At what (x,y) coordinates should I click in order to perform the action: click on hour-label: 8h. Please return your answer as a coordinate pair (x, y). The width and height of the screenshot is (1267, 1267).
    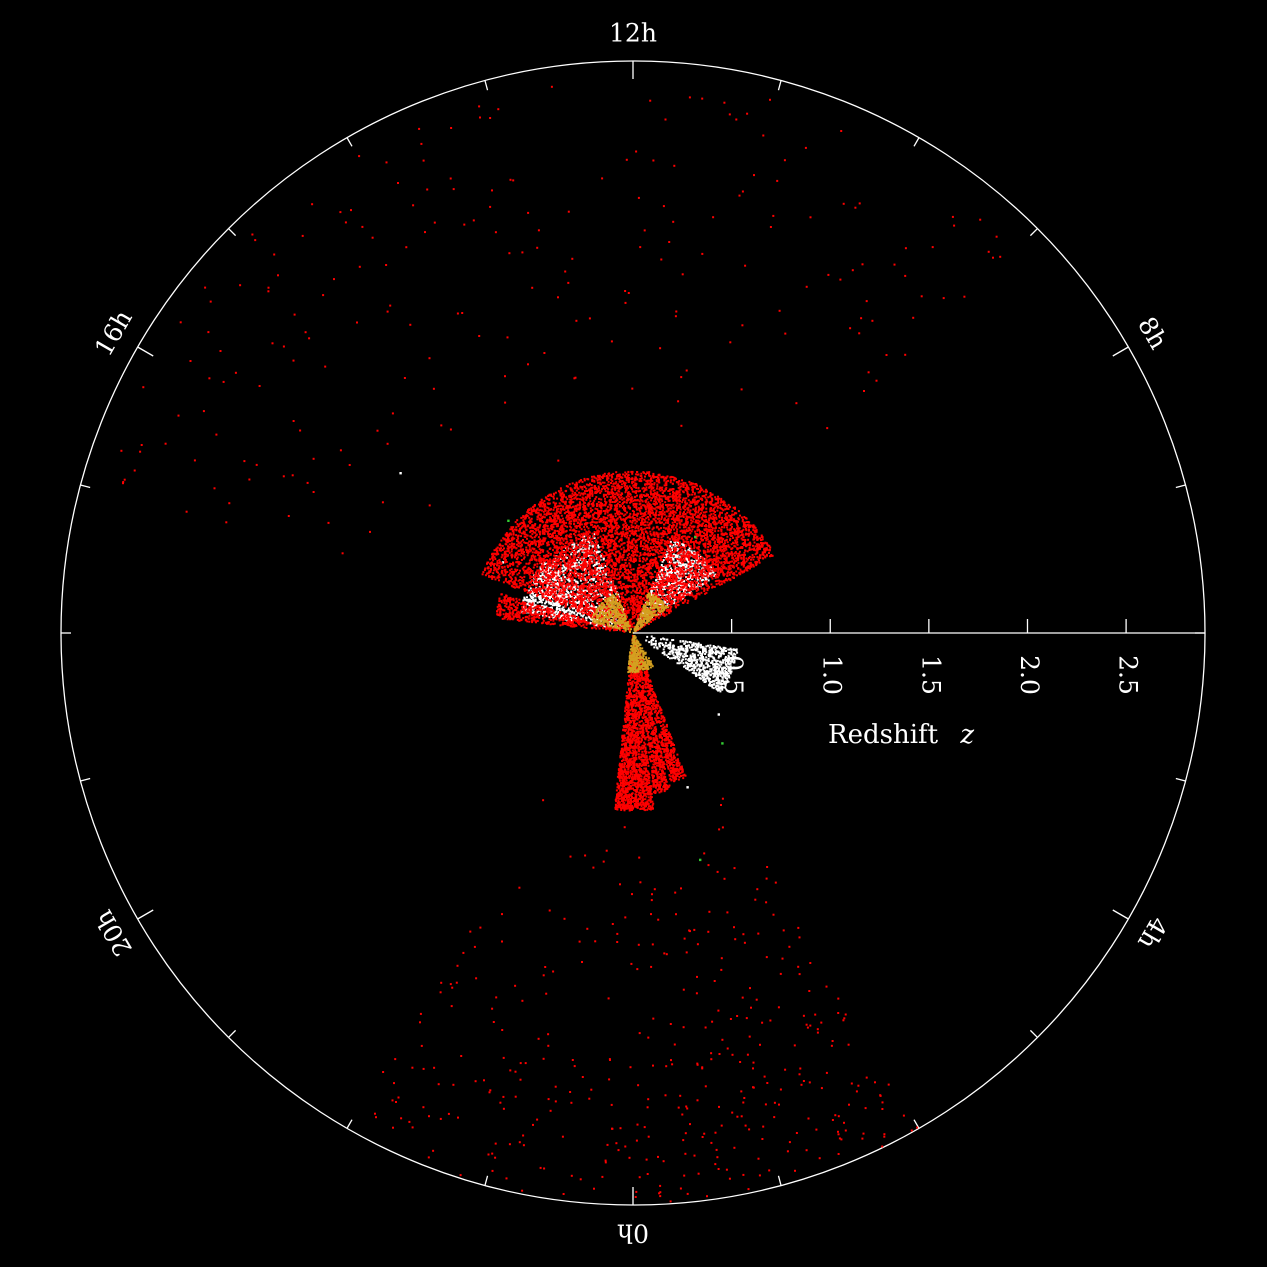
    Looking at the image, I should click on (1152, 333).